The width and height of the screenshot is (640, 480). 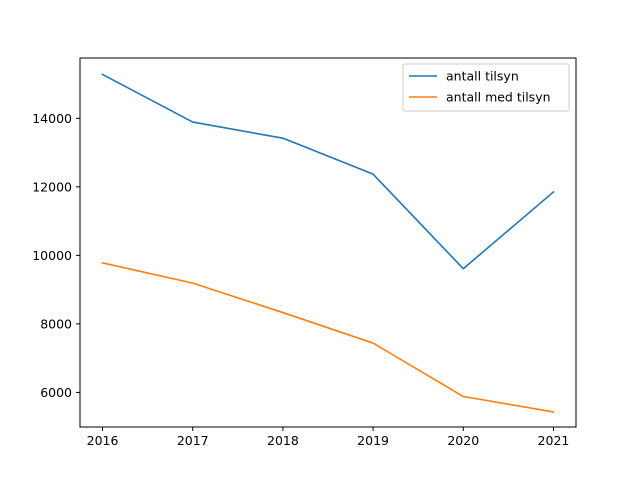 I want to click on legend-label-1: antall med tilsyn, so click(x=498, y=97).